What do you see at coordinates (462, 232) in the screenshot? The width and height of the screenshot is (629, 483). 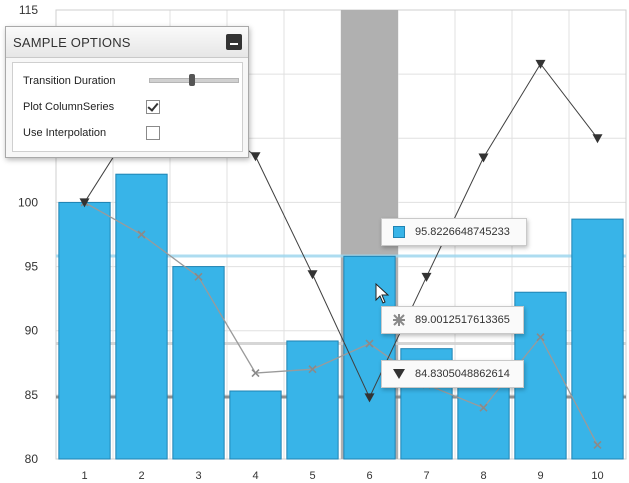 I see `column-value-text: 95.8226648745233` at bounding box center [462, 232].